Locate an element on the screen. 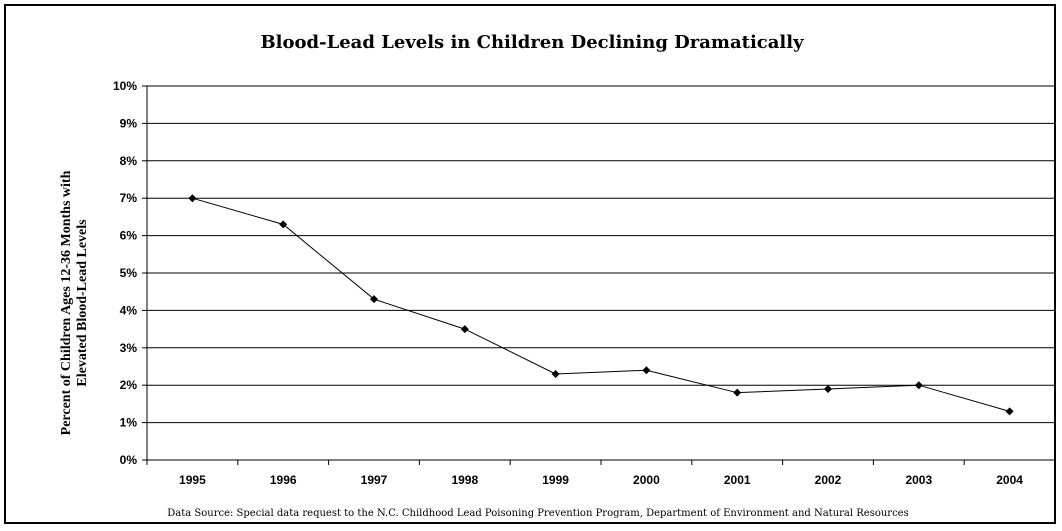 The image size is (1062, 531). y-tick-label: 6% is located at coordinates (129, 236).